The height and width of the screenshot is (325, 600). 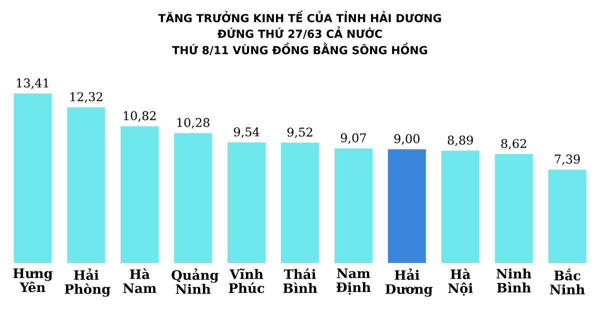 I want to click on x-tick-label: Bắc Ninh, so click(x=567, y=281).